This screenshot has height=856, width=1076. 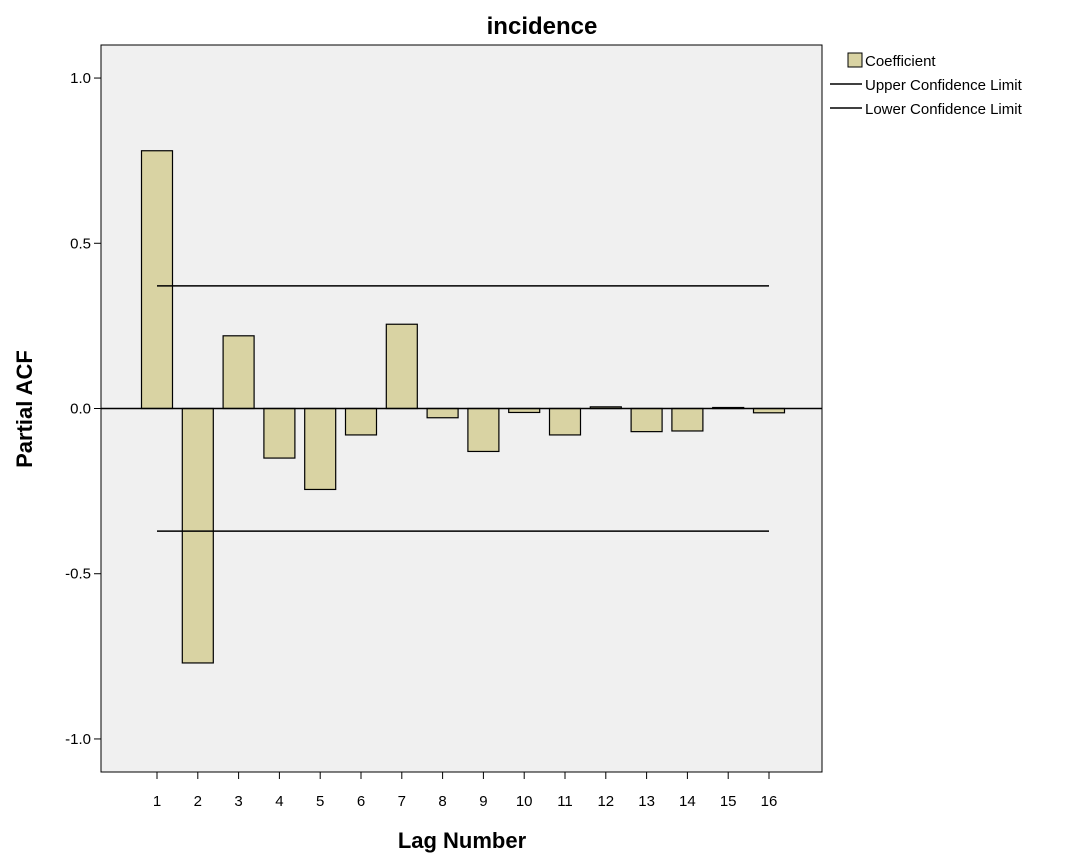 I want to click on legend-swatch-coefficient, so click(x=855, y=60).